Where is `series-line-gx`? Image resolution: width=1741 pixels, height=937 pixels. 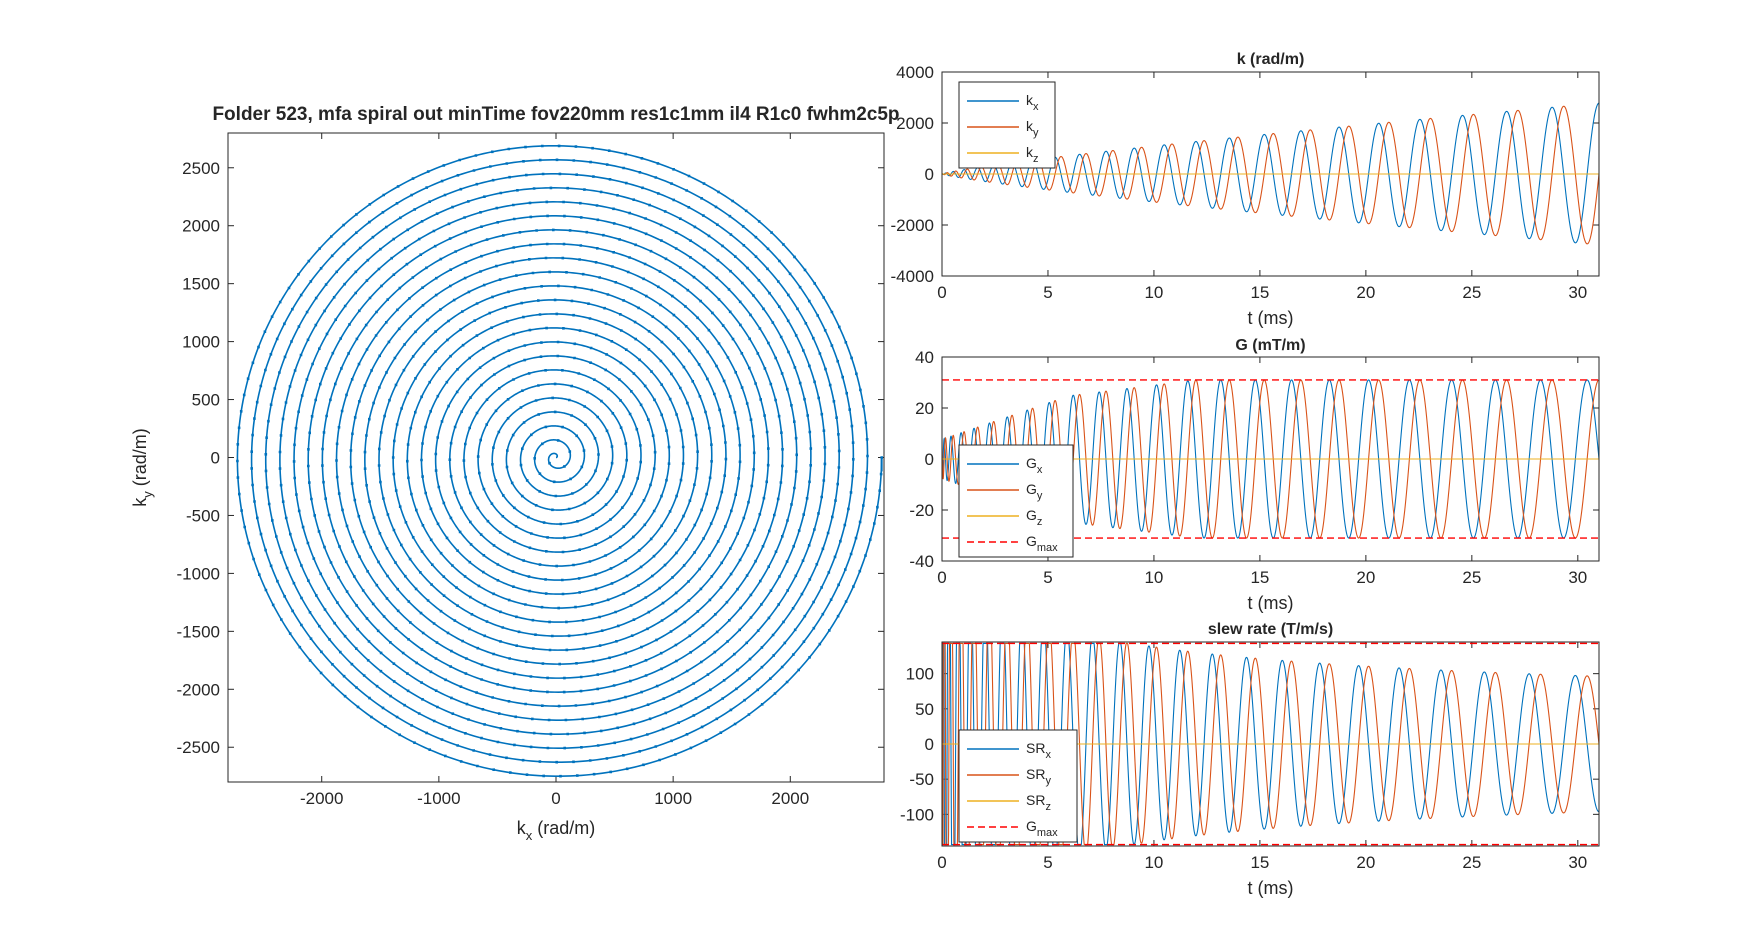
series-line-gx is located at coordinates (1270, 459).